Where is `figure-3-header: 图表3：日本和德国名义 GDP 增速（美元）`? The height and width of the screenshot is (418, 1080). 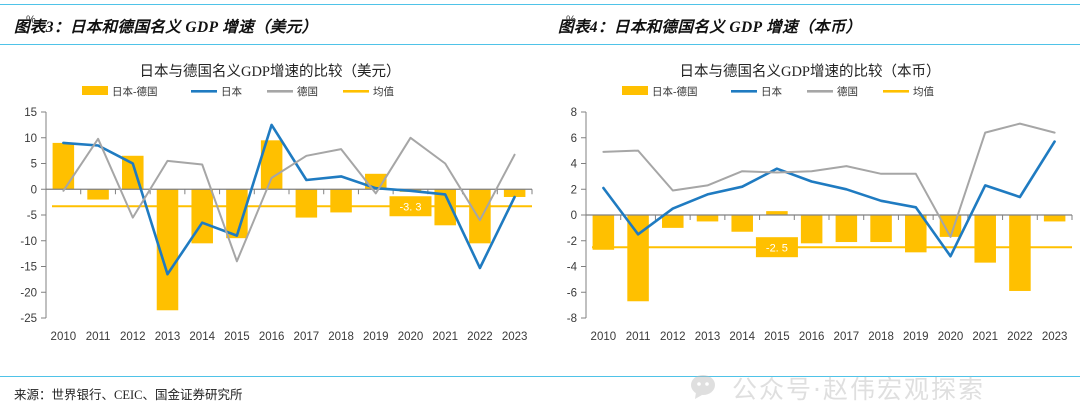
figure-3-header: 图表3：日本和德国名义 GDP 增速（美元） is located at coordinates (166, 26).